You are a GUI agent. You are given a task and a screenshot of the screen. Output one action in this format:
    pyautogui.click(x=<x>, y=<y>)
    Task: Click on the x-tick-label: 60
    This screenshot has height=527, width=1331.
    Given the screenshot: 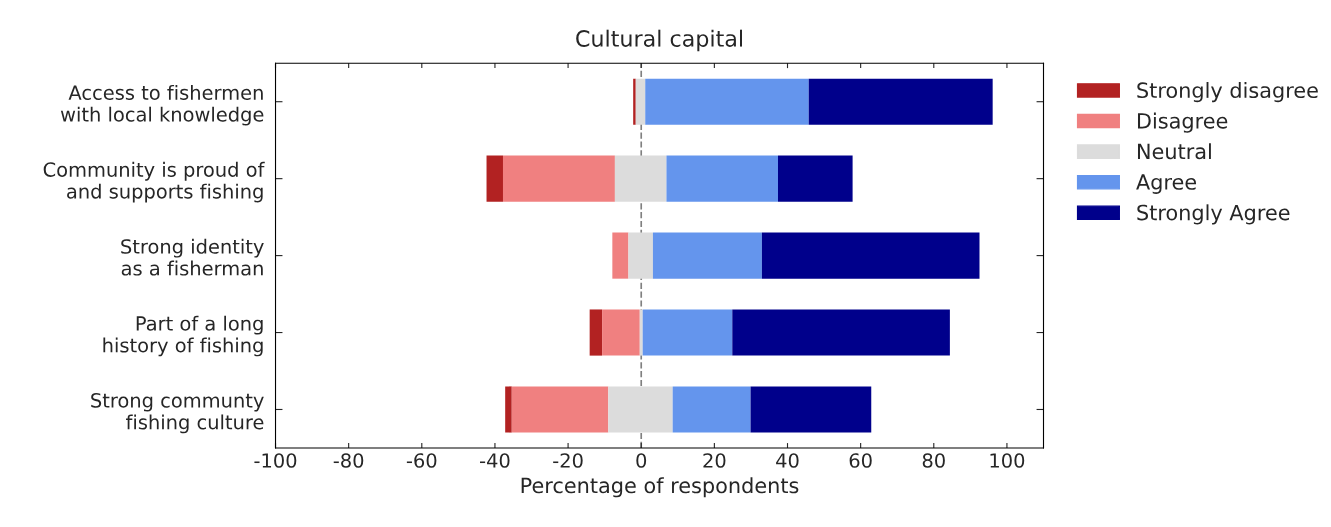 What is the action you would take?
    pyautogui.click(x=860, y=460)
    